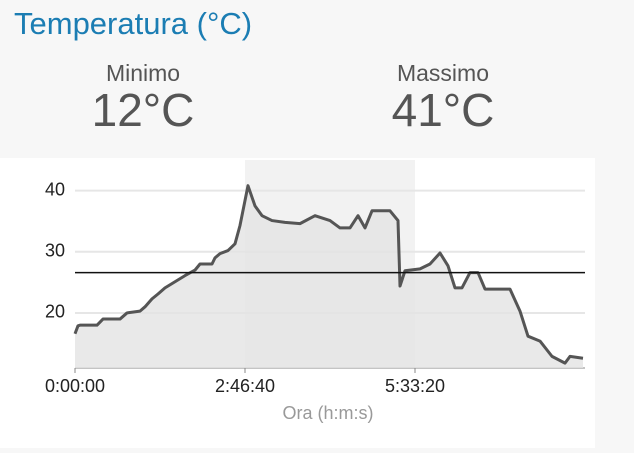 The image size is (634, 453). Describe the element at coordinates (245, 386) in the screenshot. I see `x-tick-label: 2:46:40` at that location.